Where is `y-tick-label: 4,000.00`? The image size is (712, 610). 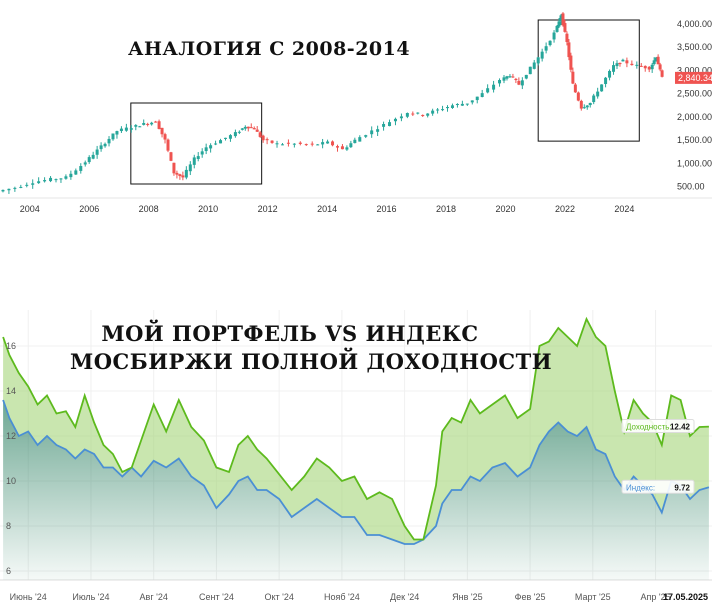 y-tick-label: 4,000.00 is located at coordinates (694, 24).